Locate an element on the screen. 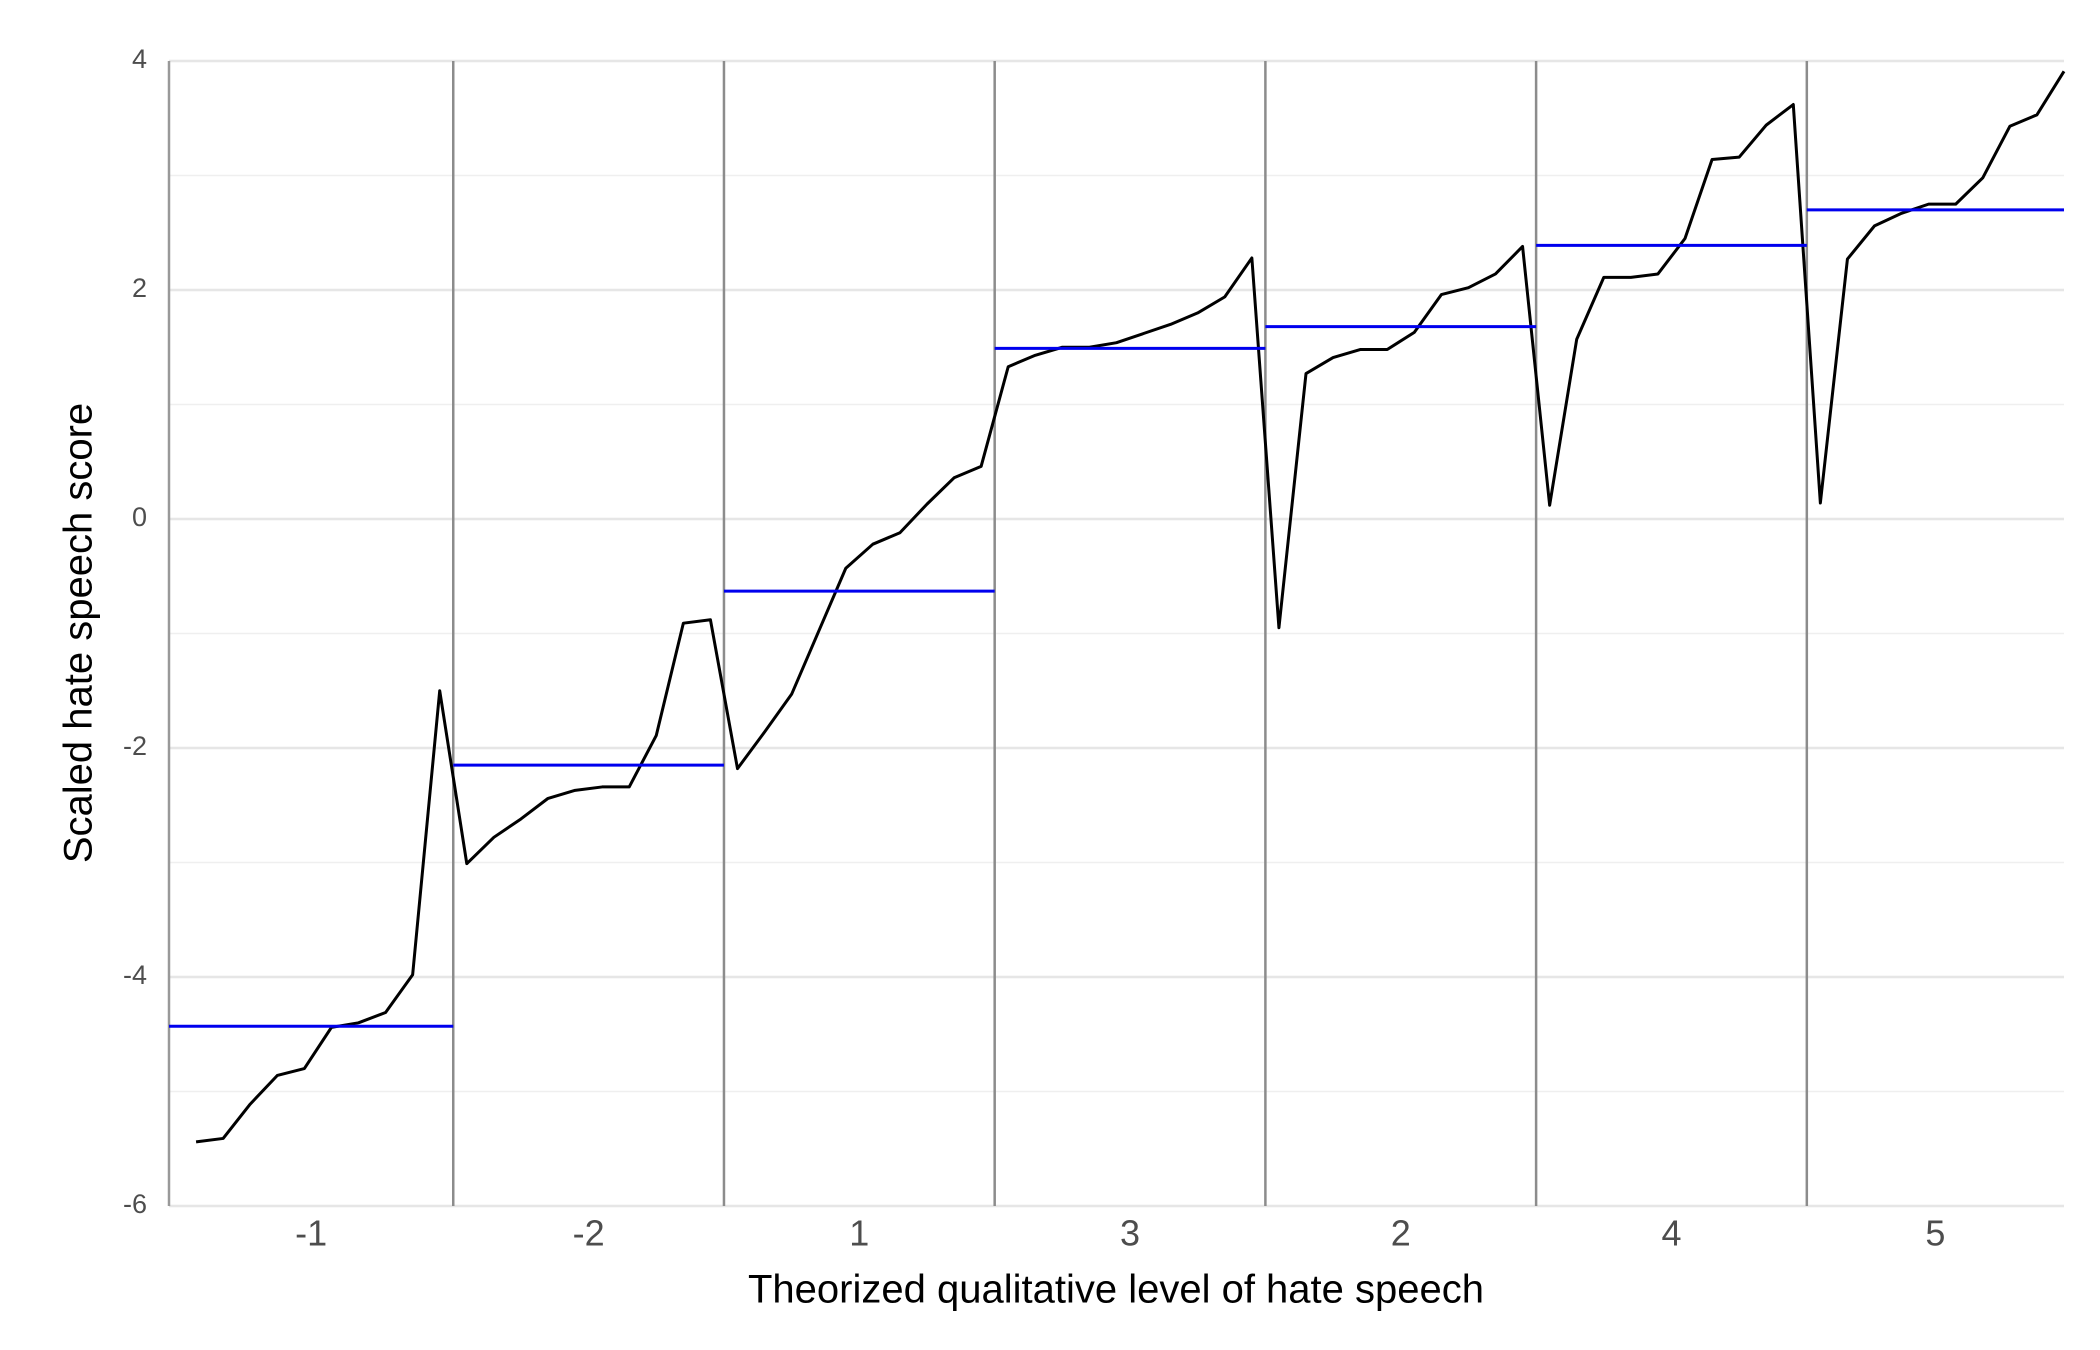 The image size is (2100, 1350). x-tick-label: 2 is located at coordinates (1401, 1233).